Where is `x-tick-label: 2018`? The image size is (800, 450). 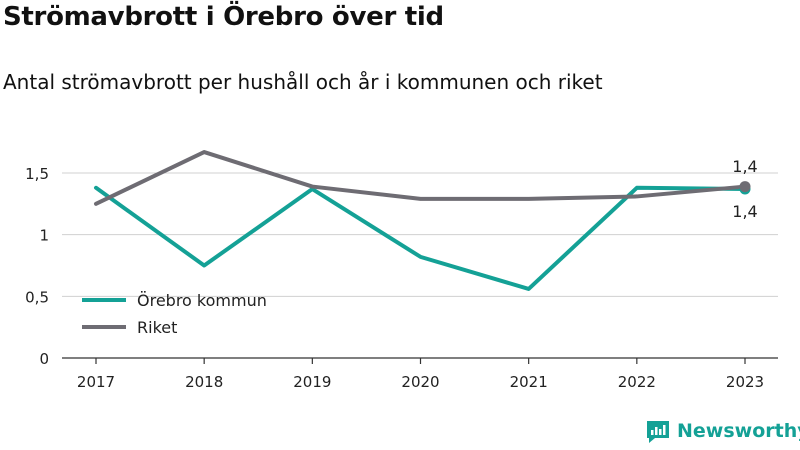 x-tick-label: 2018 is located at coordinates (204, 382).